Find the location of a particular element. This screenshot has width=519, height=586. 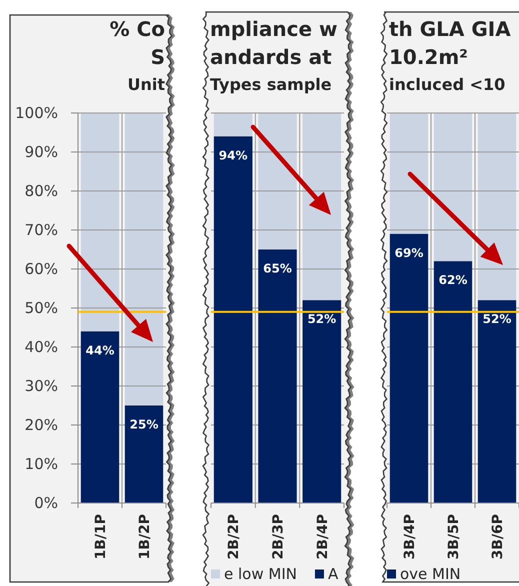

y-tick-label: 70% is located at coordinates (41, 230).